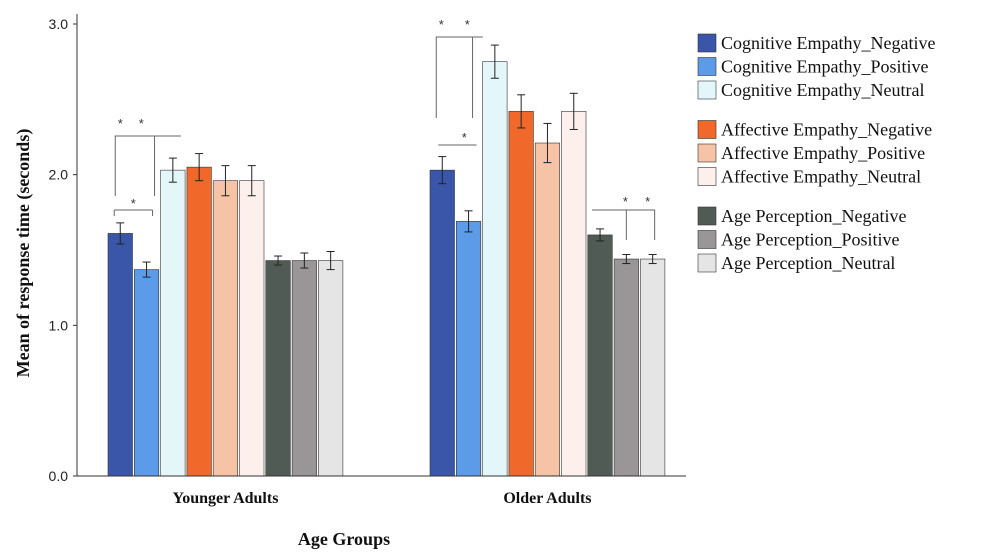  What do you see at coordinates (826, 130) in the screenshot?
I see `legend-label: Affective Empathy_Negative` at bounding box center [826, 130].